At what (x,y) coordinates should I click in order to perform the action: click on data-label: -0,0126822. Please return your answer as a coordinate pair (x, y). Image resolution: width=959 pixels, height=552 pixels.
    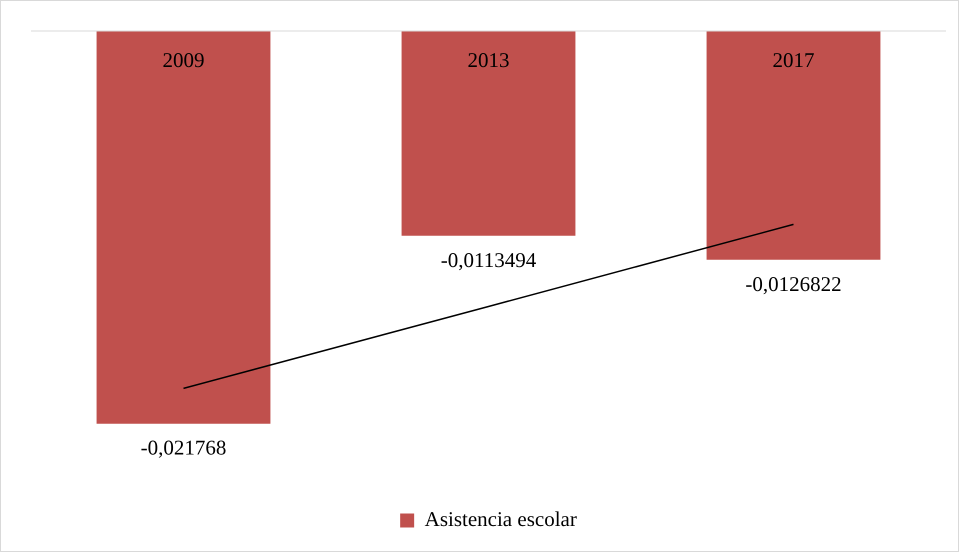
    Looking at the image, I should click on (793, 284).